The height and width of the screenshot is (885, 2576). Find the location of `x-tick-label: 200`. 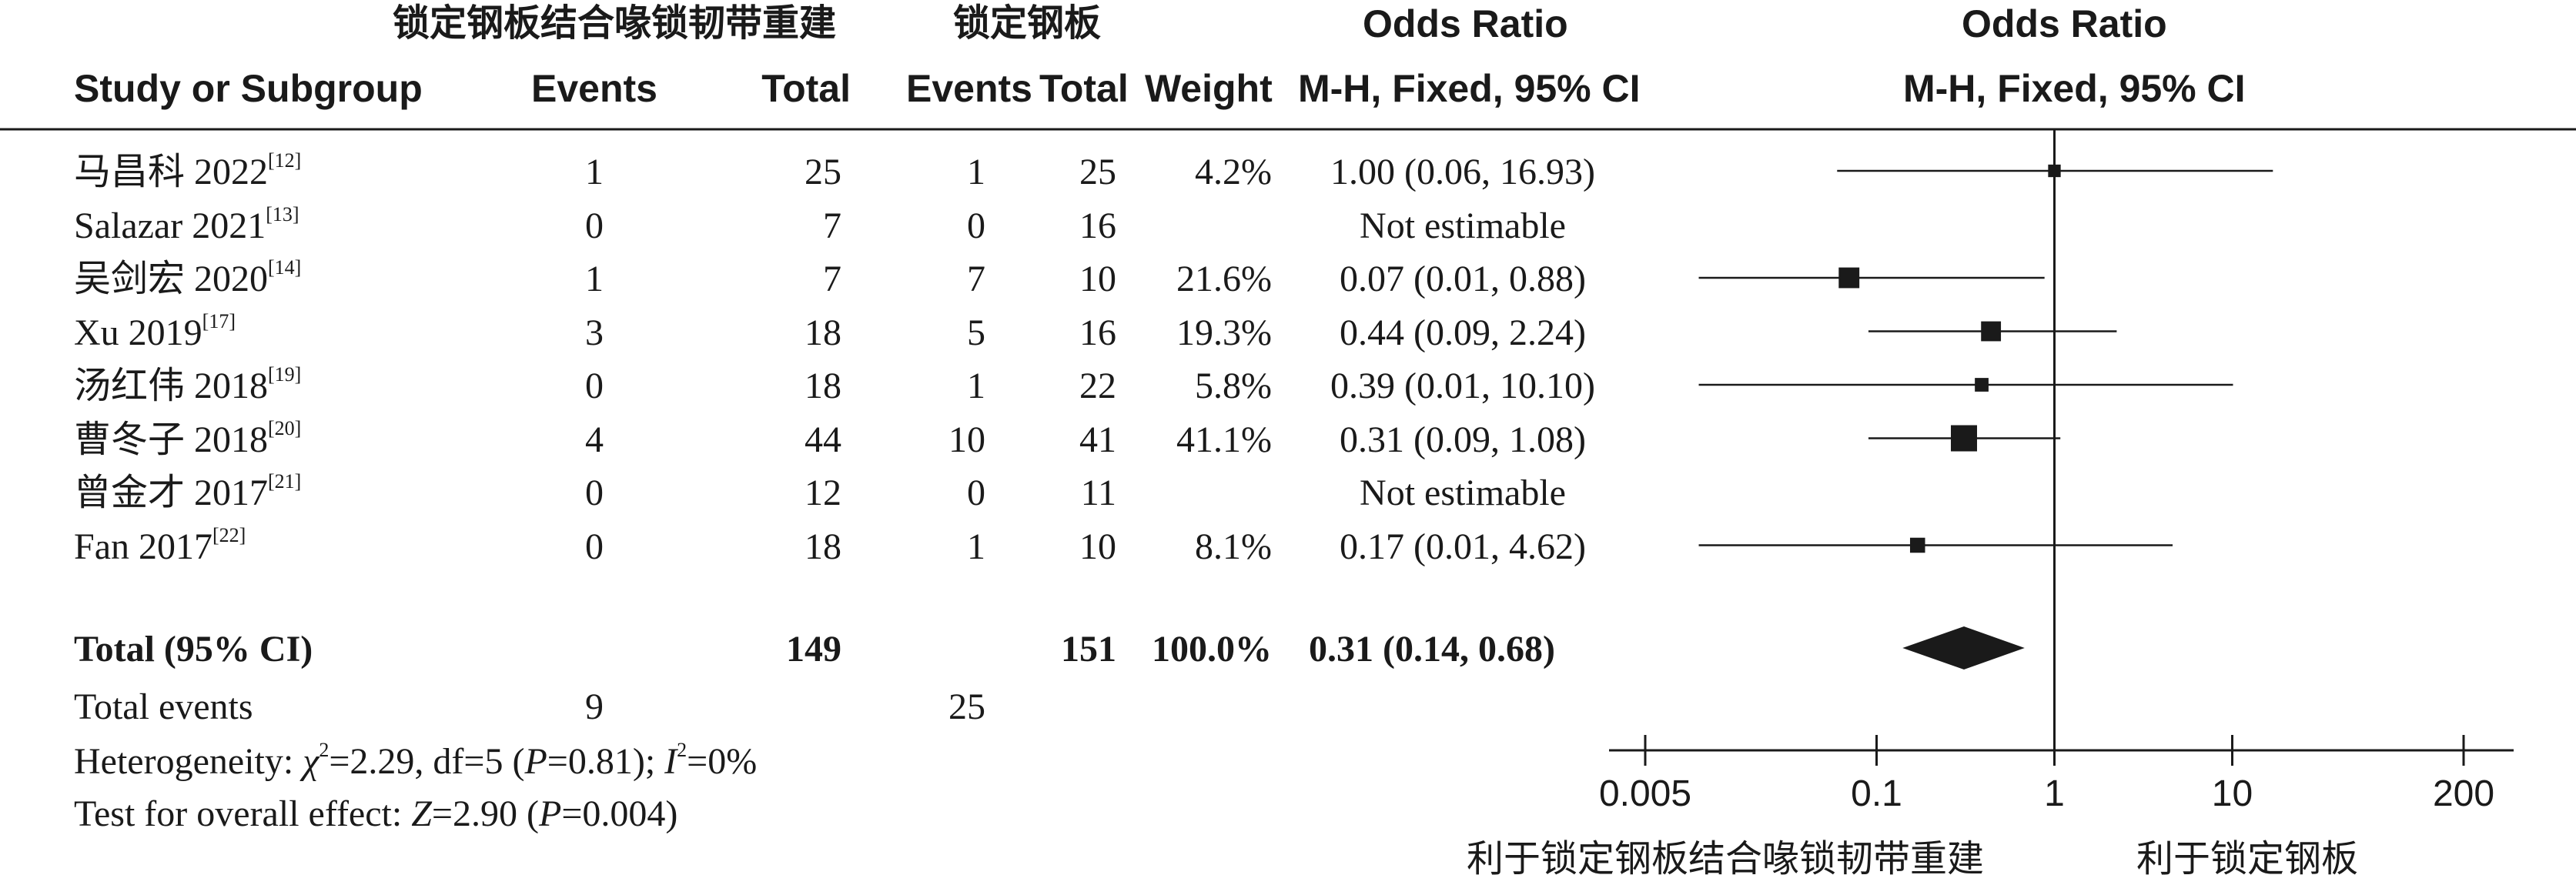

x-tick-label: 200 is located at coordinates (2464, 793).